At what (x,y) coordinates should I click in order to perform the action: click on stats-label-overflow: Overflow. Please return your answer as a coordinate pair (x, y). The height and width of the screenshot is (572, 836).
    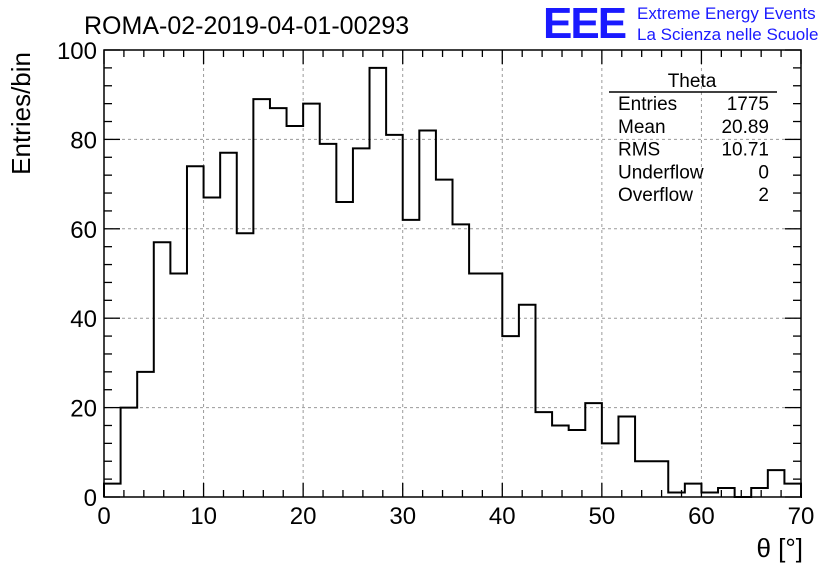
    Looking at the image, I should click on (655, 195).